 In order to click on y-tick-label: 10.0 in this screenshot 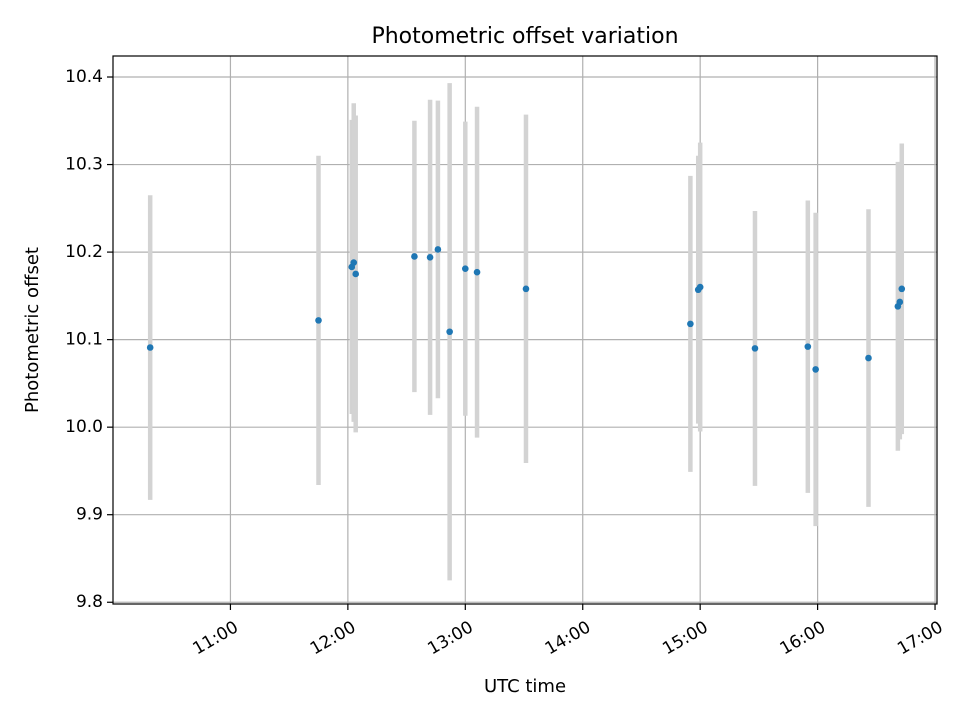, I will do `click(84, 427)`.